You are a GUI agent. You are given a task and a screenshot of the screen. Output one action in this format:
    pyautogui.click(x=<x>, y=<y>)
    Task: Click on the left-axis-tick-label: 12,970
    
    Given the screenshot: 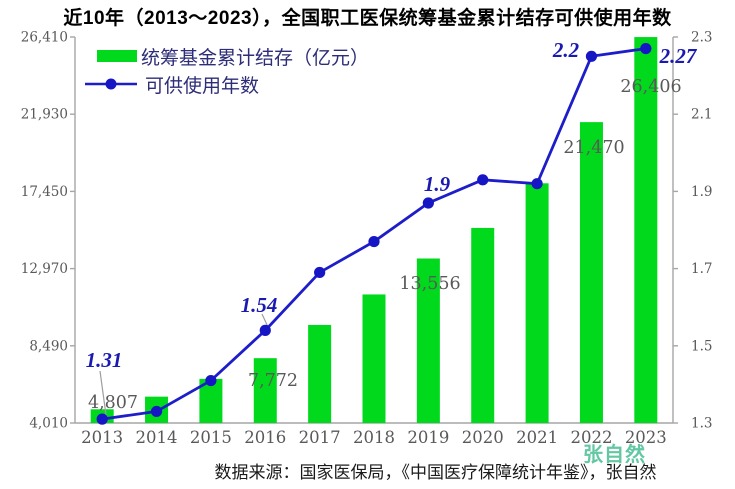 What is the action you would take?
    pyautogui.click(x=44, y=269)
    